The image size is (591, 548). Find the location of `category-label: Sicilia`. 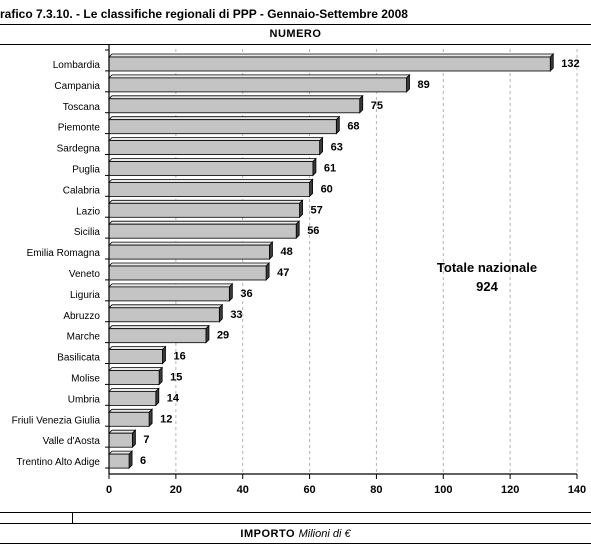

category-label: Sicilia is located at coordinates (87, 232).